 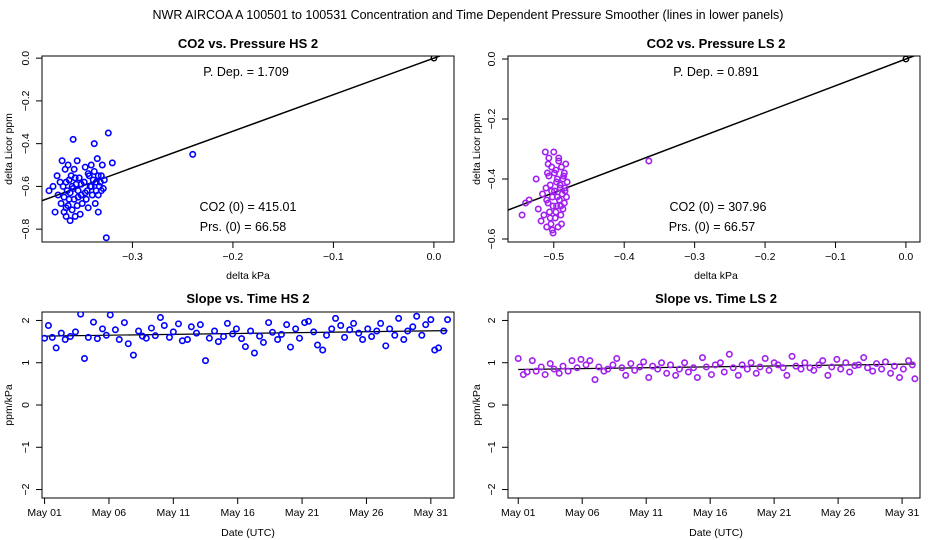 I want to click on fit-line, so click(x=242, y=129).